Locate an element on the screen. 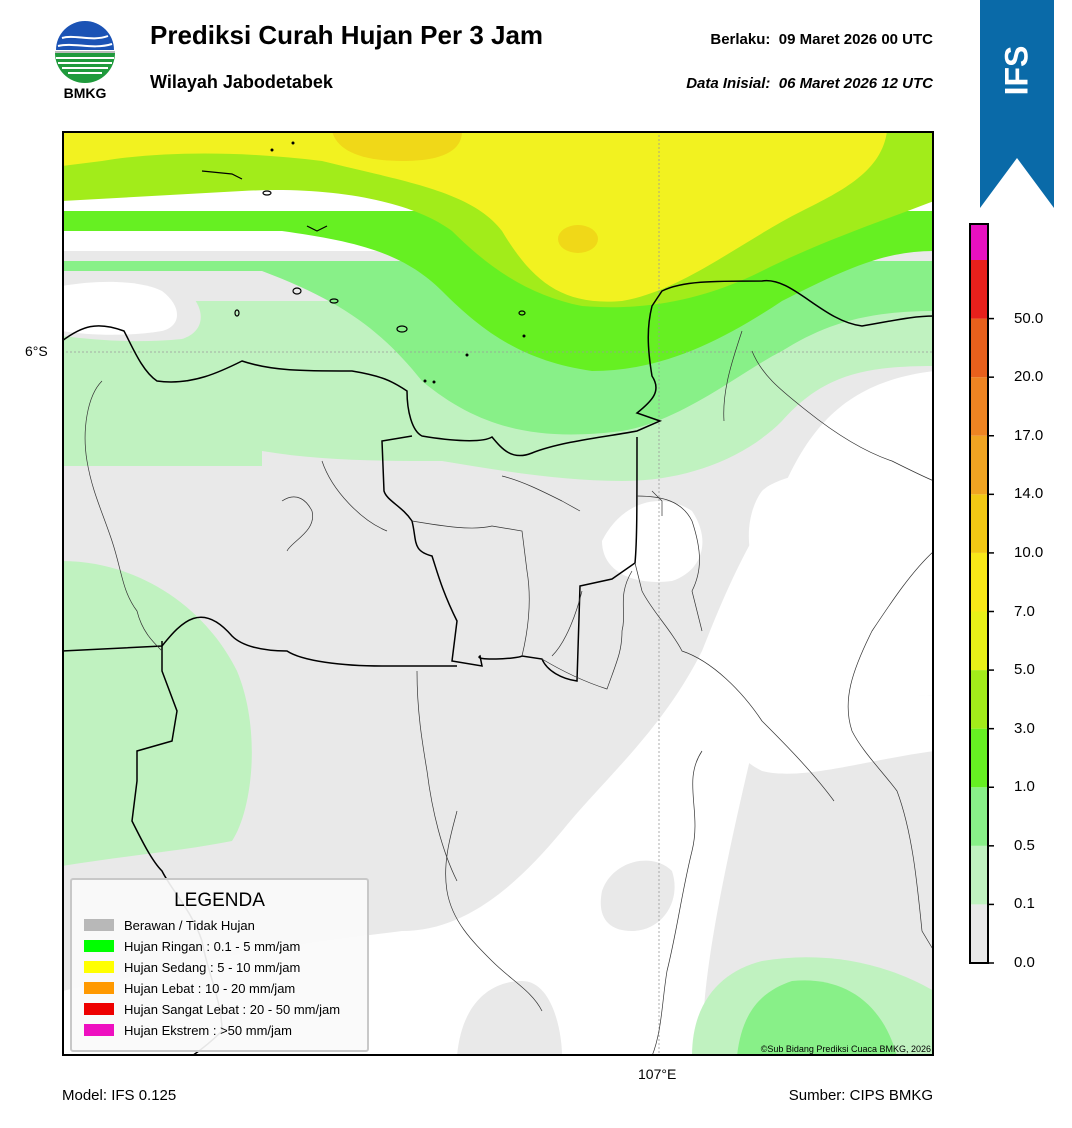 This screenshot has width=1072, height=1128. colorbar is located at coordinates (981, 593).